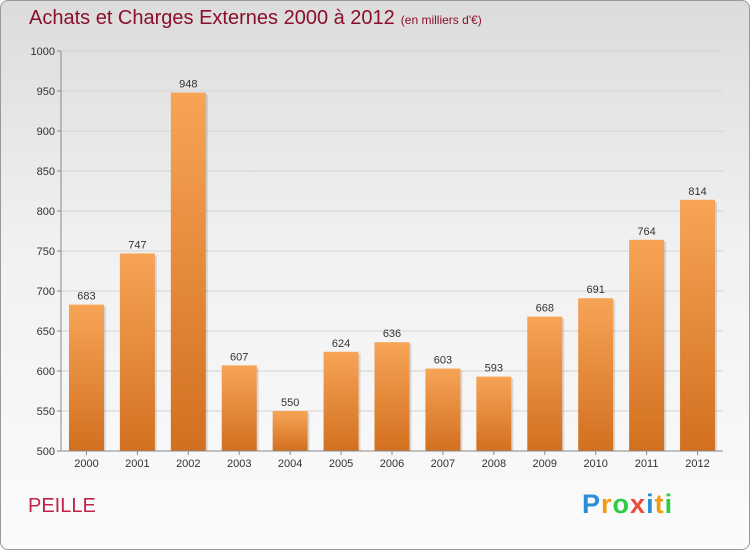  I want to click on x-tick-label: 2006, so click(392, 464).